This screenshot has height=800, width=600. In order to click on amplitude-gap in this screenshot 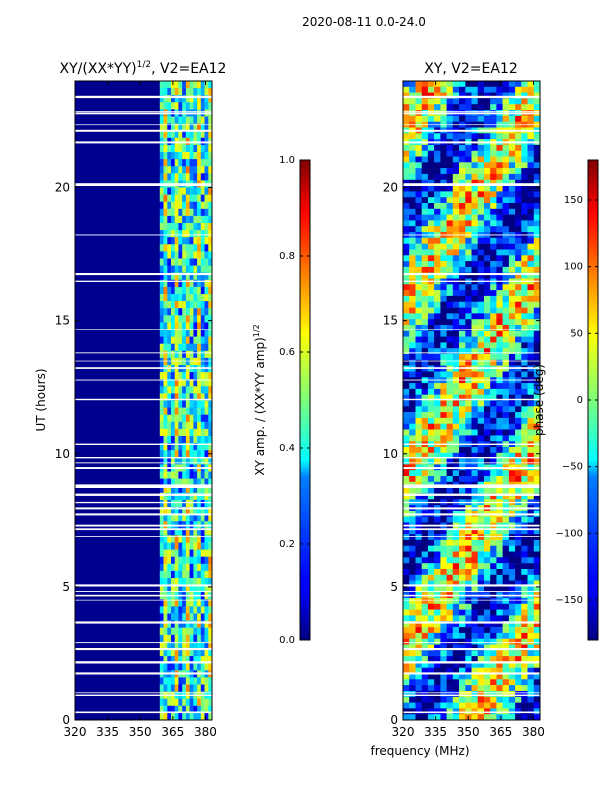, I will do `click(143, 184)`.